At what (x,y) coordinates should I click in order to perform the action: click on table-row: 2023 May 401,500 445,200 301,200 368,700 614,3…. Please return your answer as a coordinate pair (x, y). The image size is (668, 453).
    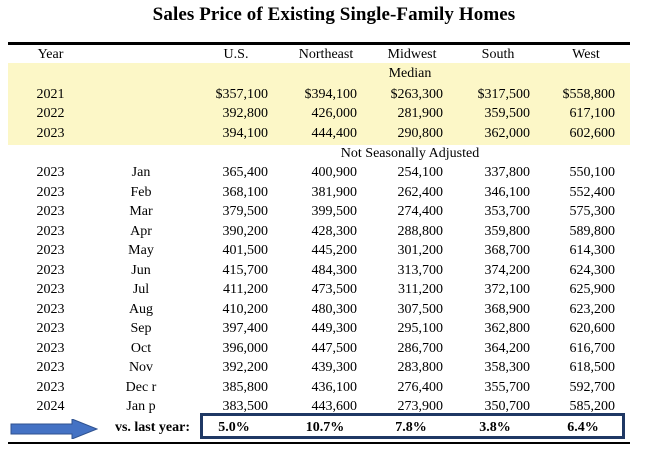
    Looking at the image, I should click on (334, 250).